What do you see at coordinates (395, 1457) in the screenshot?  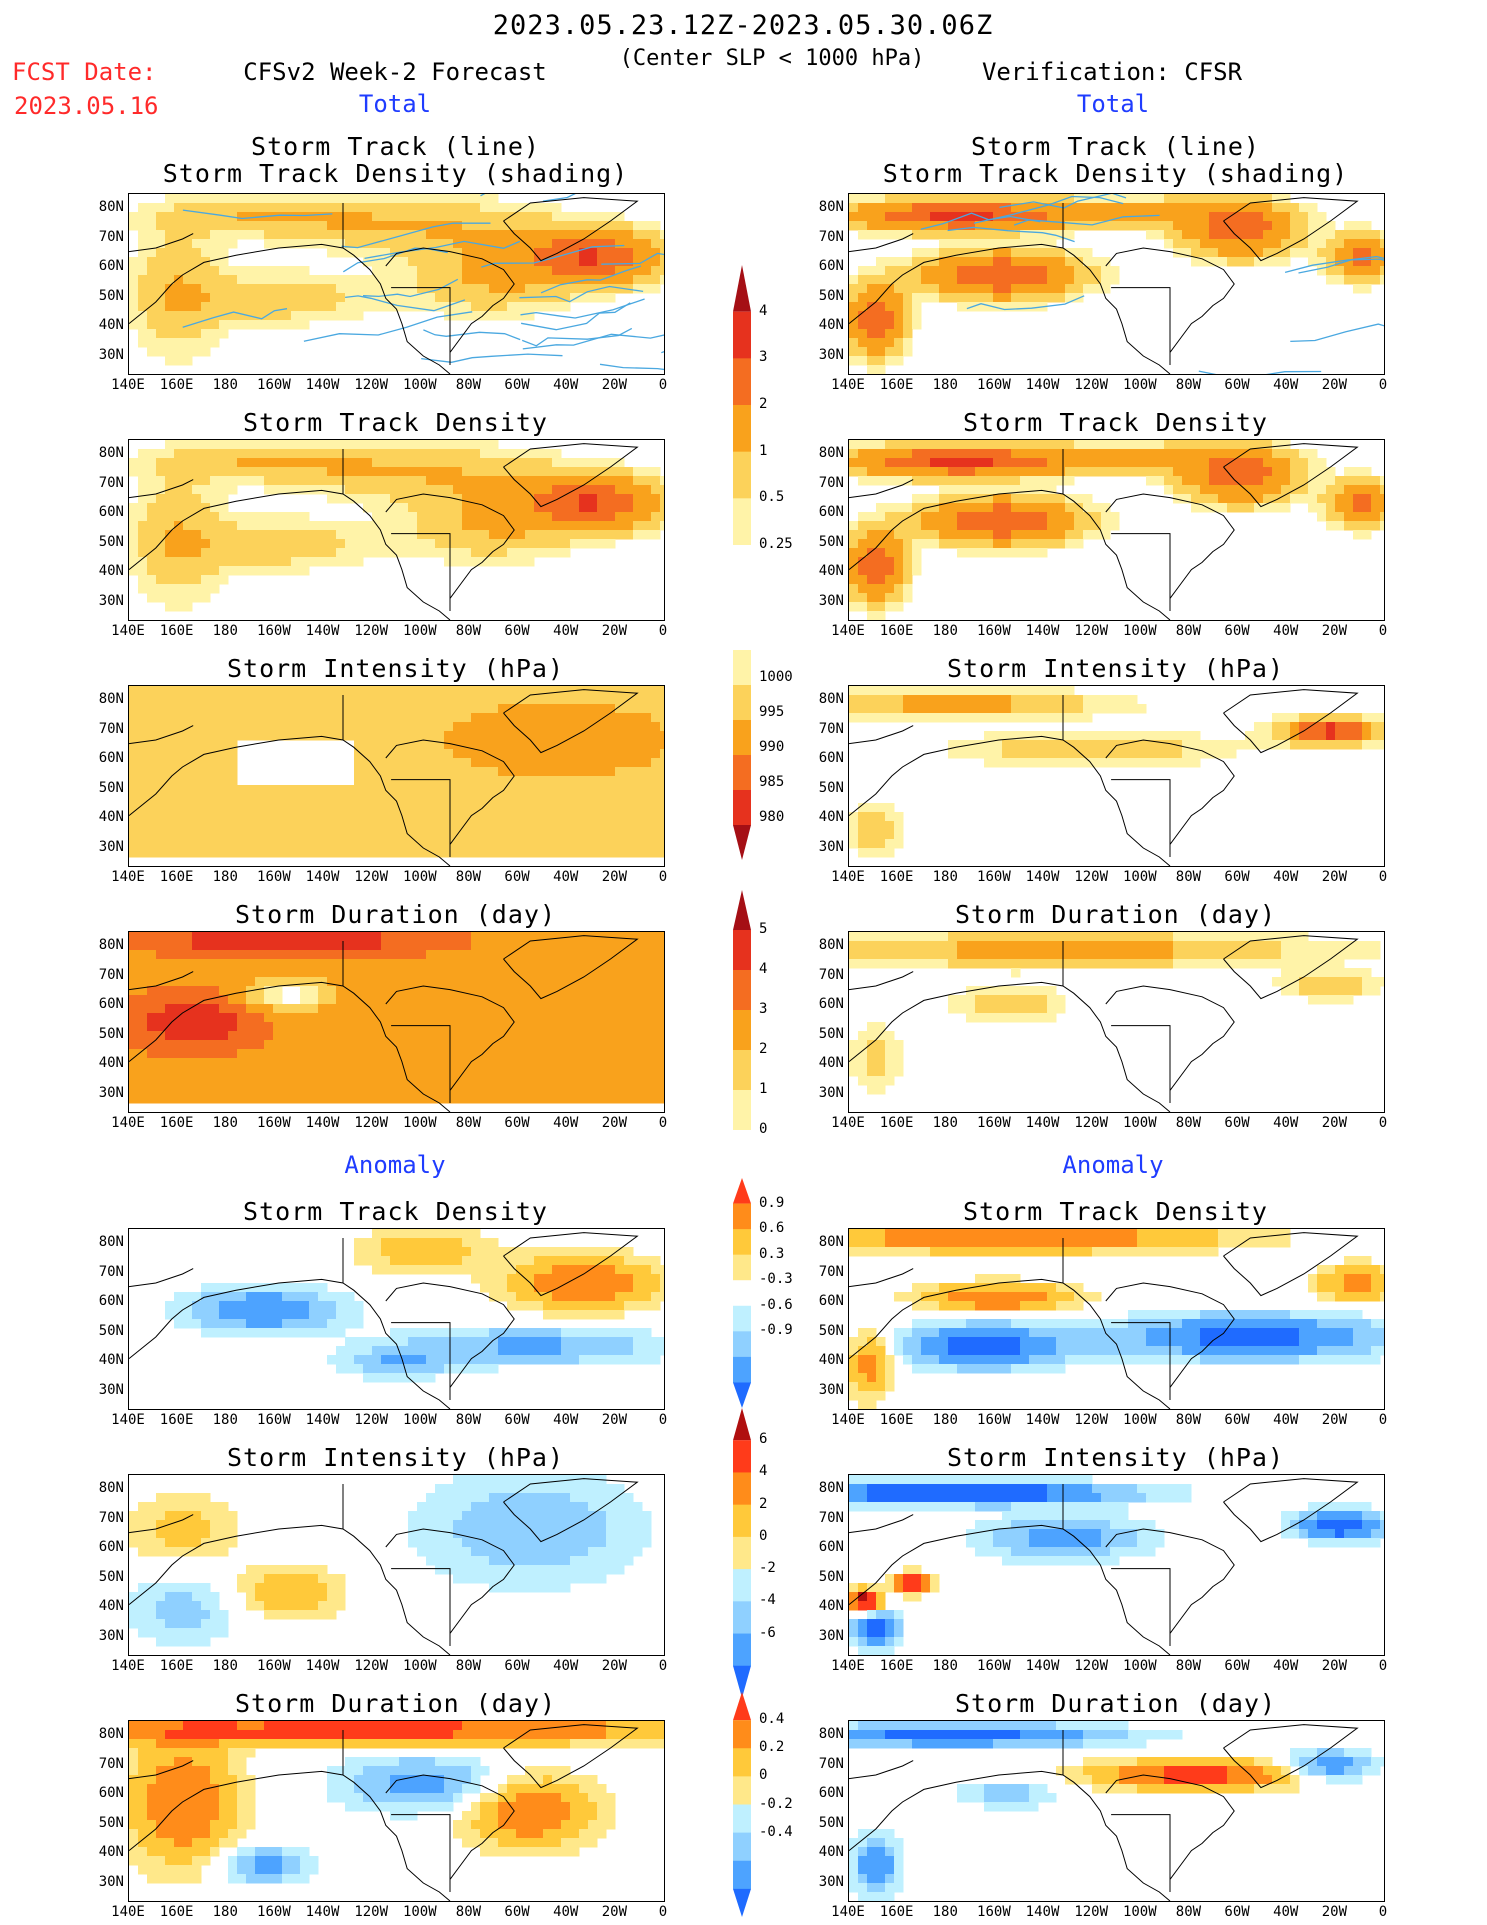 I see `panel-title: Storm Intensity (hPa)` at bounding box center [395, 1457].